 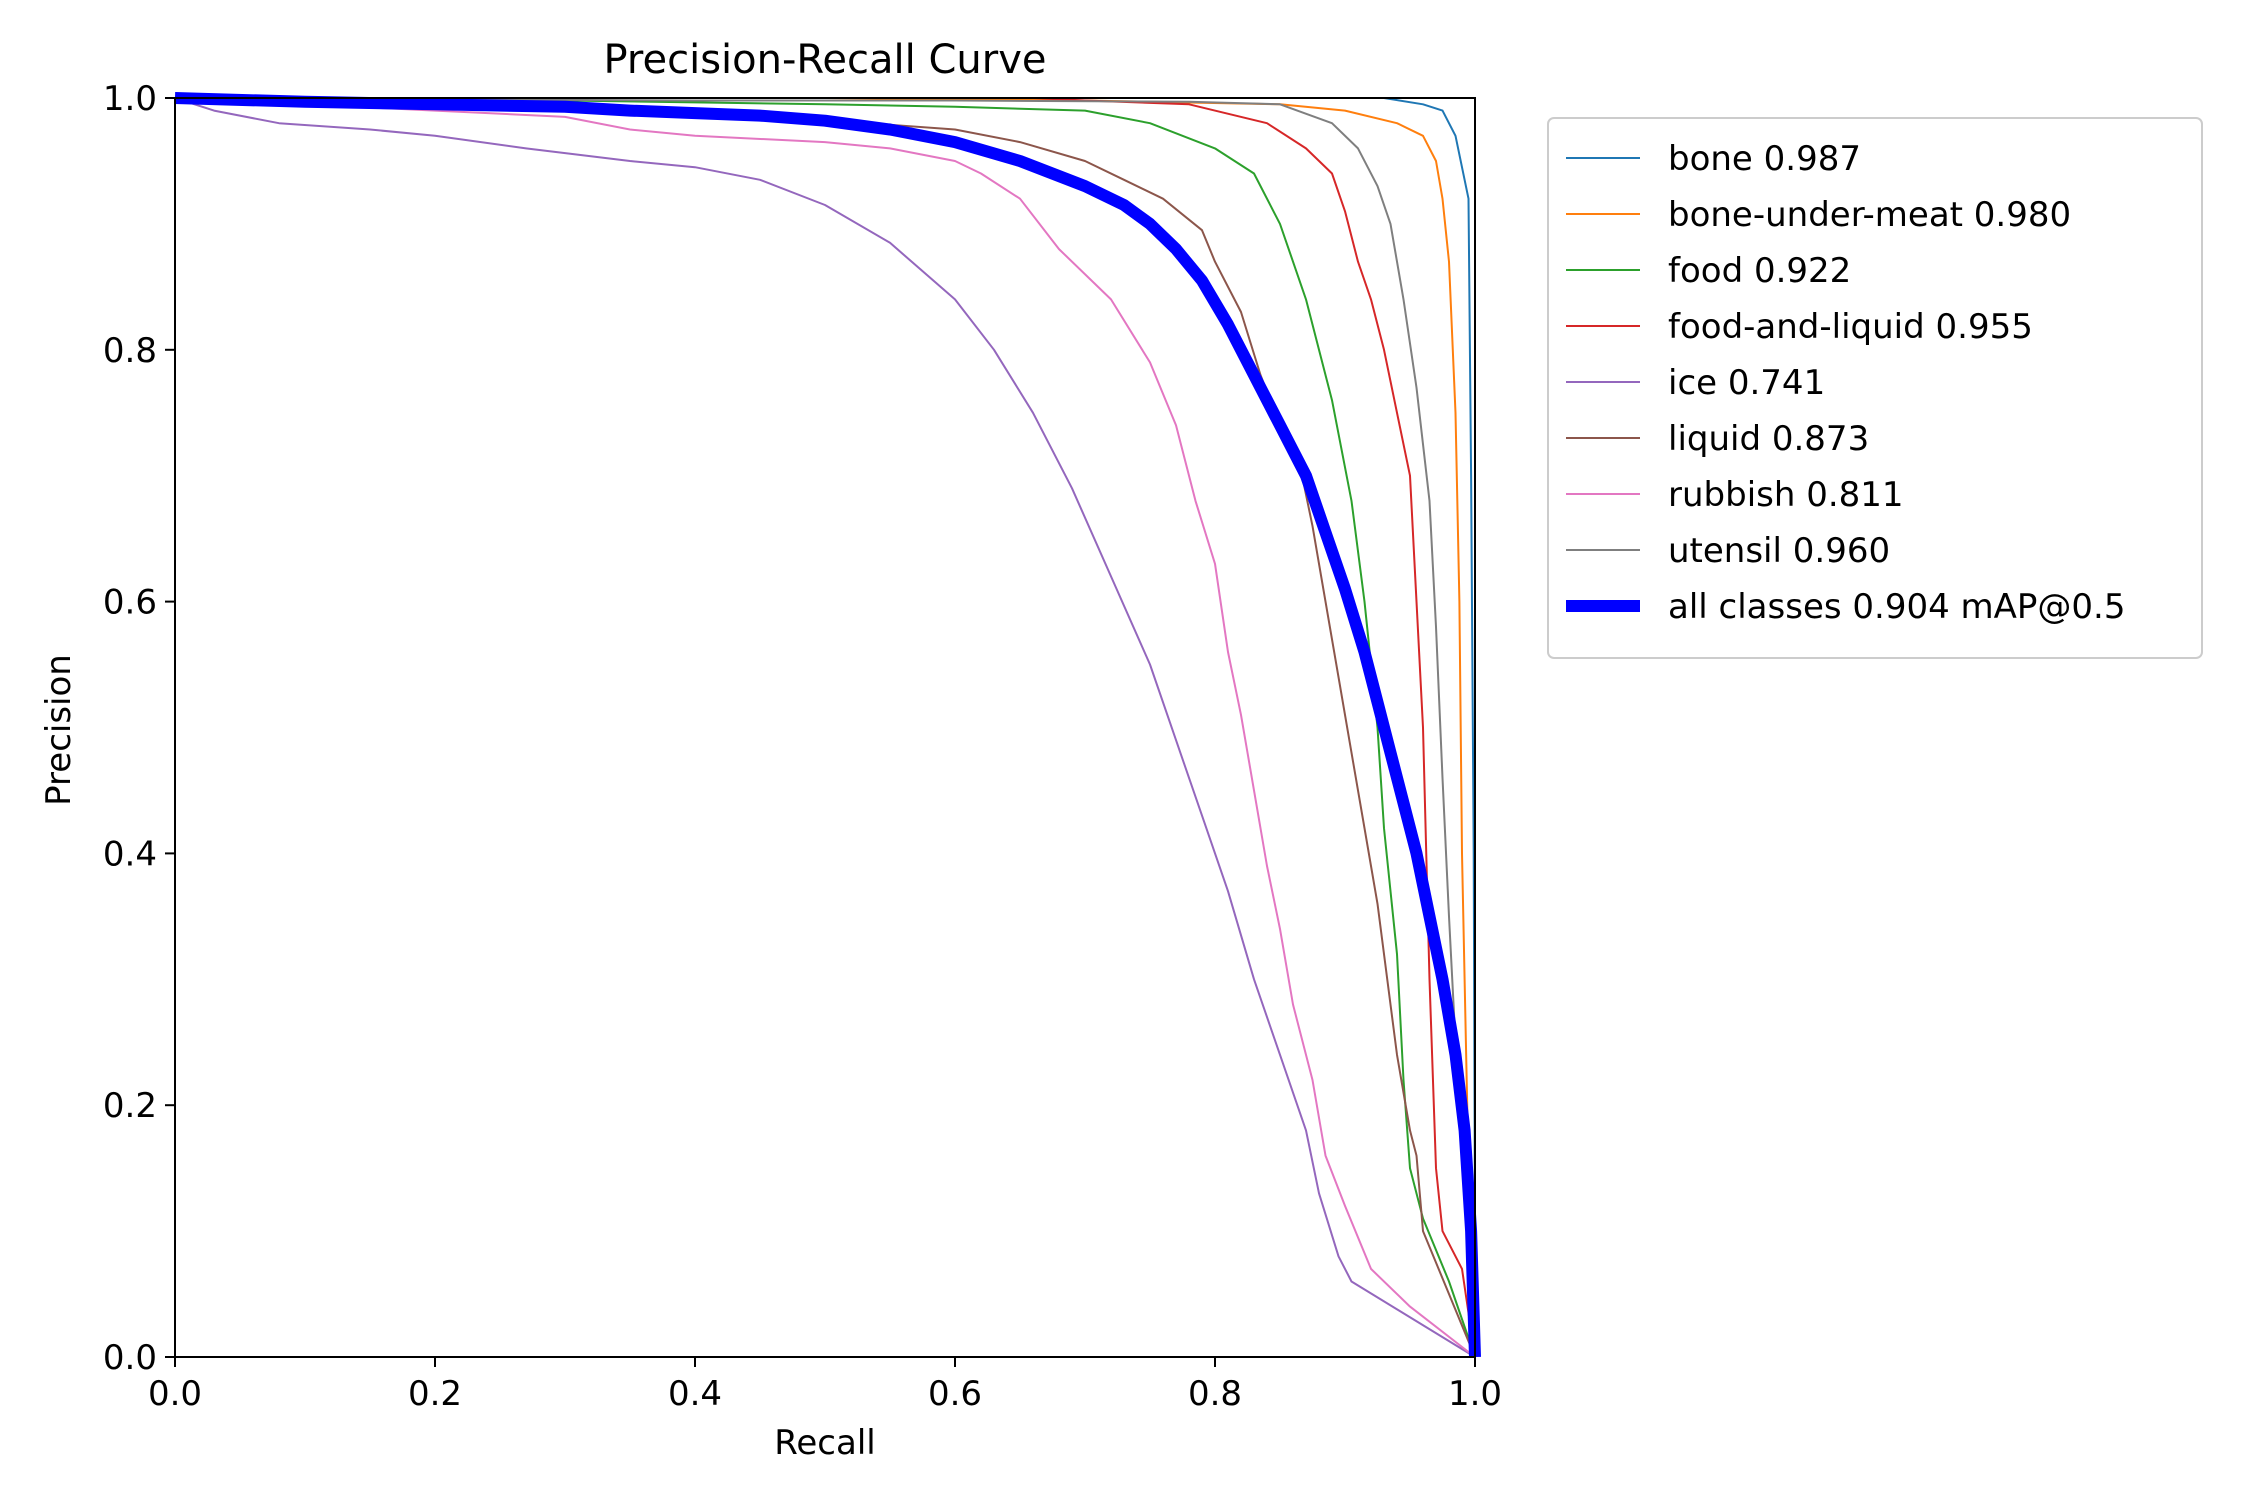 What do you see at coordinates (130, 351) in the screenshot?
I see `y-tick-label: 0.8` at bounding box center [130, 351].